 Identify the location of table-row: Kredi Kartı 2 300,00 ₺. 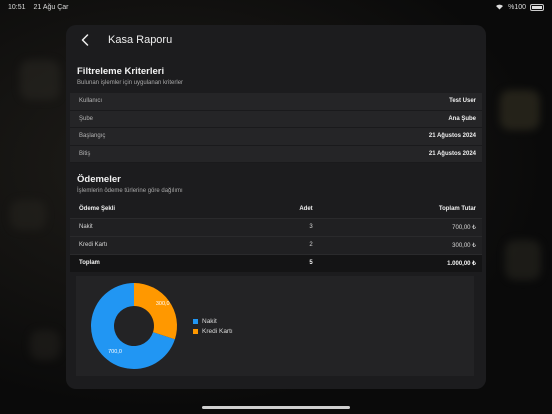
(276, 244).